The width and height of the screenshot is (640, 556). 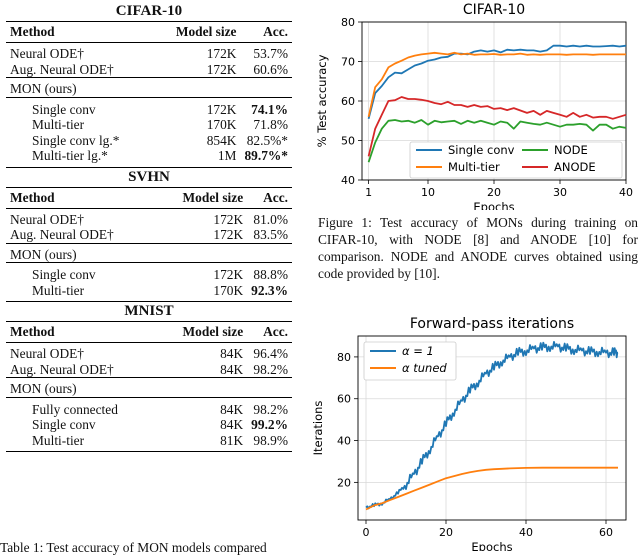 I want to click on x-tick-label: 1, so click(x=368, y=192).